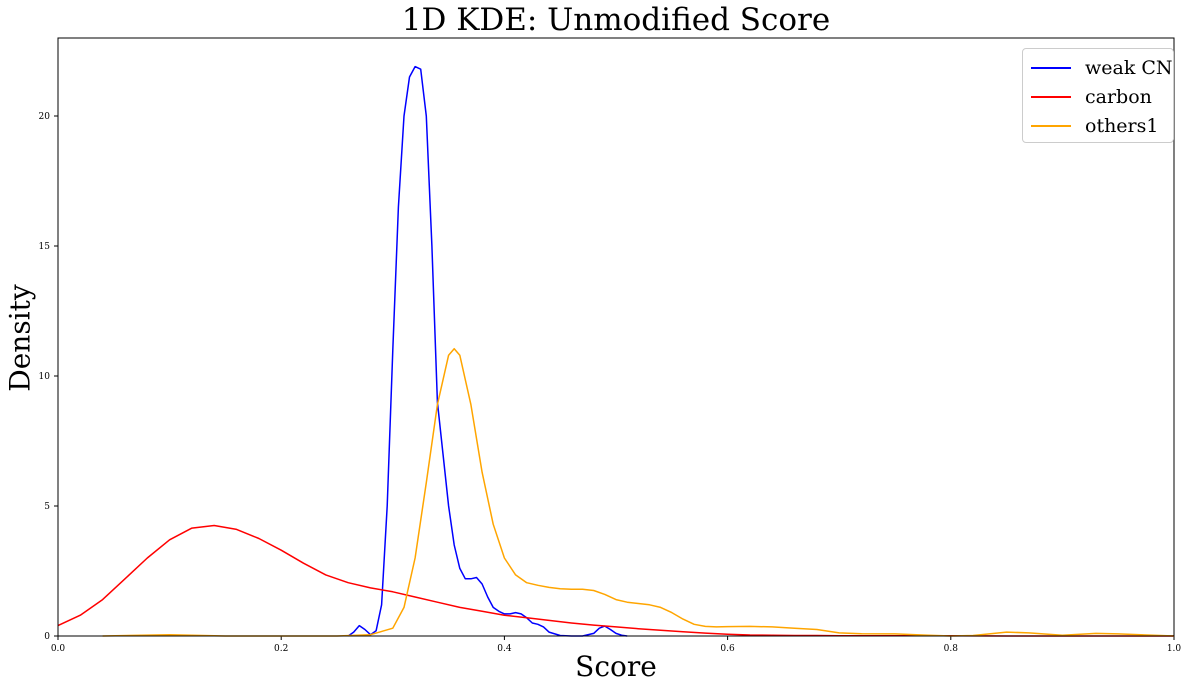 The height and width of the screenshot is (692, 1188). Describe the element at coordinates (616, 666) in the screenshot. I see `x-axis-label: Score` at that location.